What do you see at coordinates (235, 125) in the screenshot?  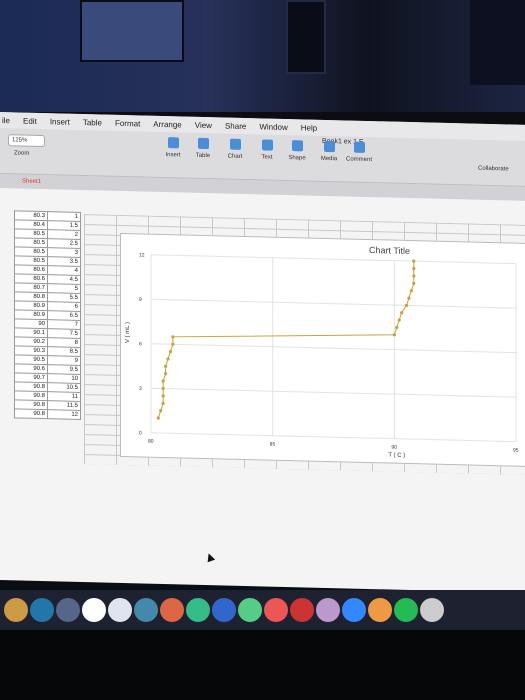 I see `menu-share: Share` at bounding box center [235, 125].